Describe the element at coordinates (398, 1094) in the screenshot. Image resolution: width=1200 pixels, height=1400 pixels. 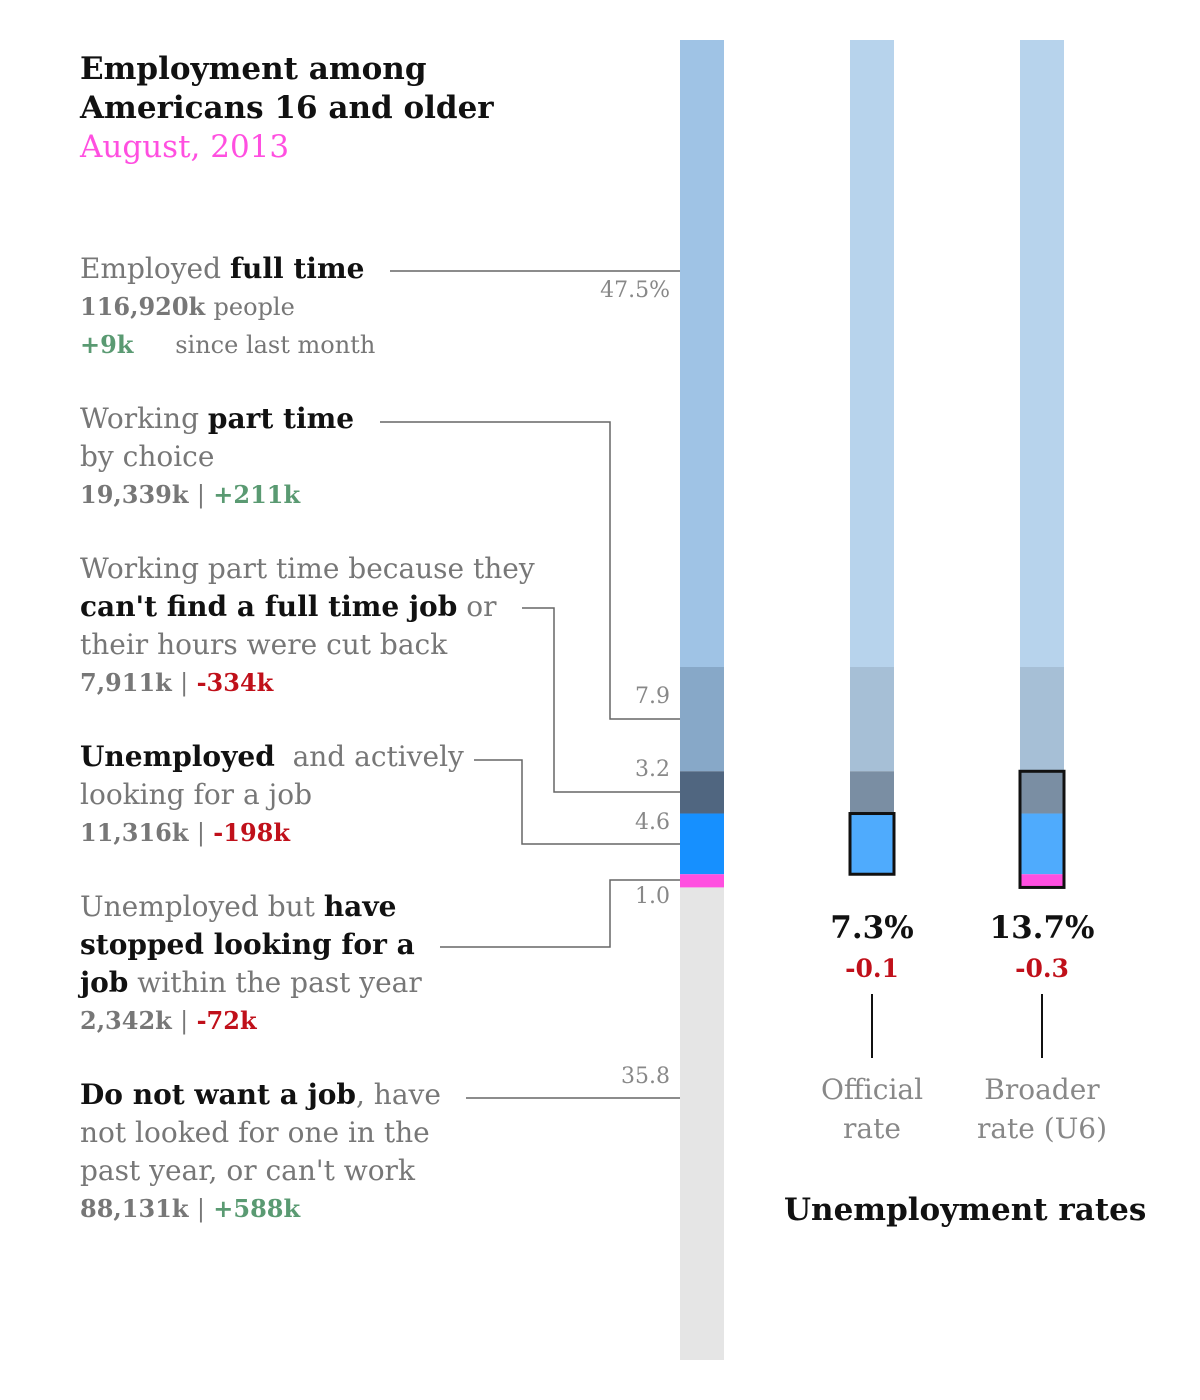
I see `not-want-post: , have` at that location.